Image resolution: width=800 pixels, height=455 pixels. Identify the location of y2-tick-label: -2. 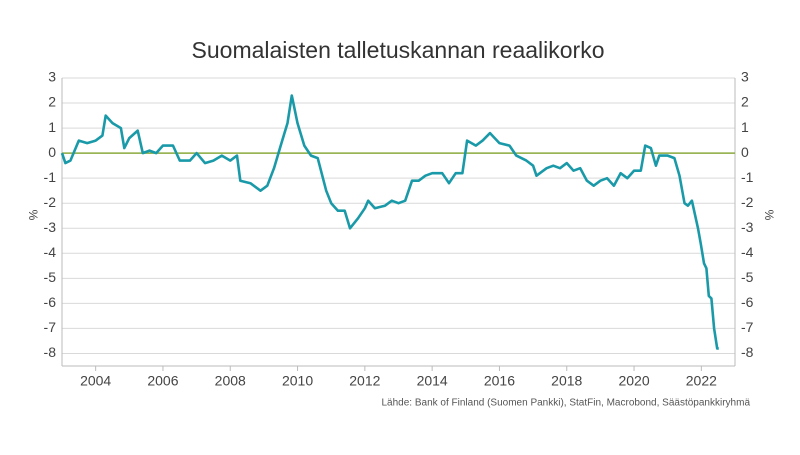
(747, 202).